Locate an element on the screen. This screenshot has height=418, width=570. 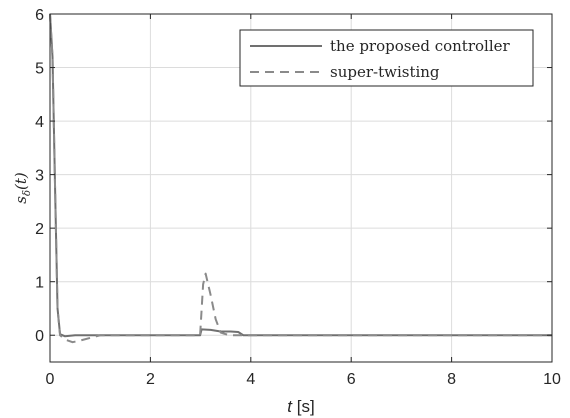
y-tick-label: 3 is located at coordinates (39, 176).